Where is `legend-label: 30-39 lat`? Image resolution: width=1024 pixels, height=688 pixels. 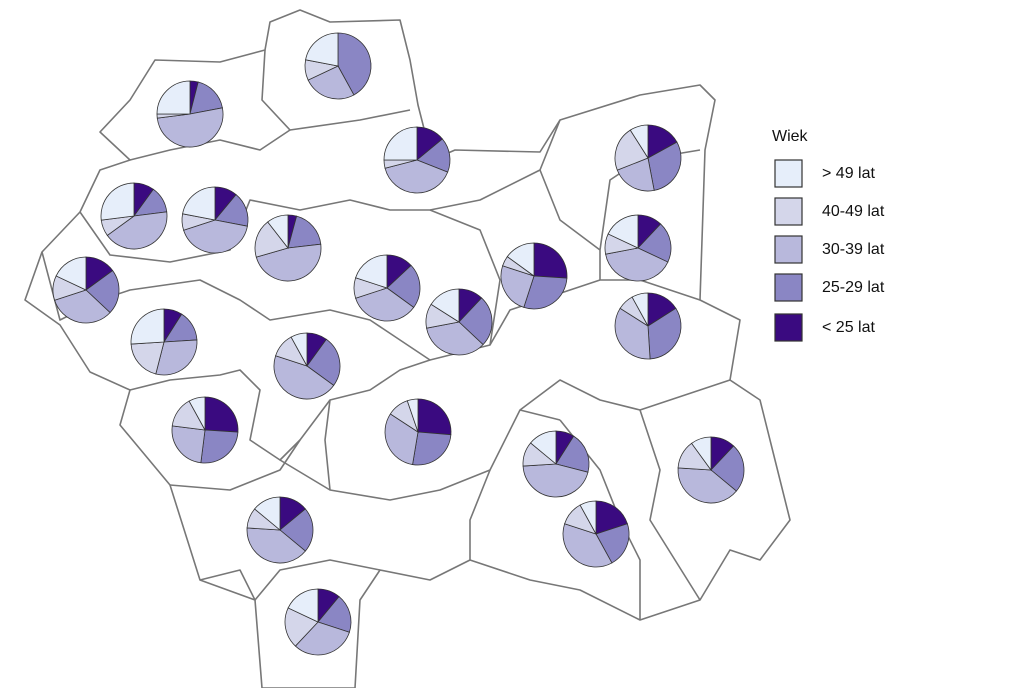
legend-label: 30-39 lat is located at coordinates (853, 249).